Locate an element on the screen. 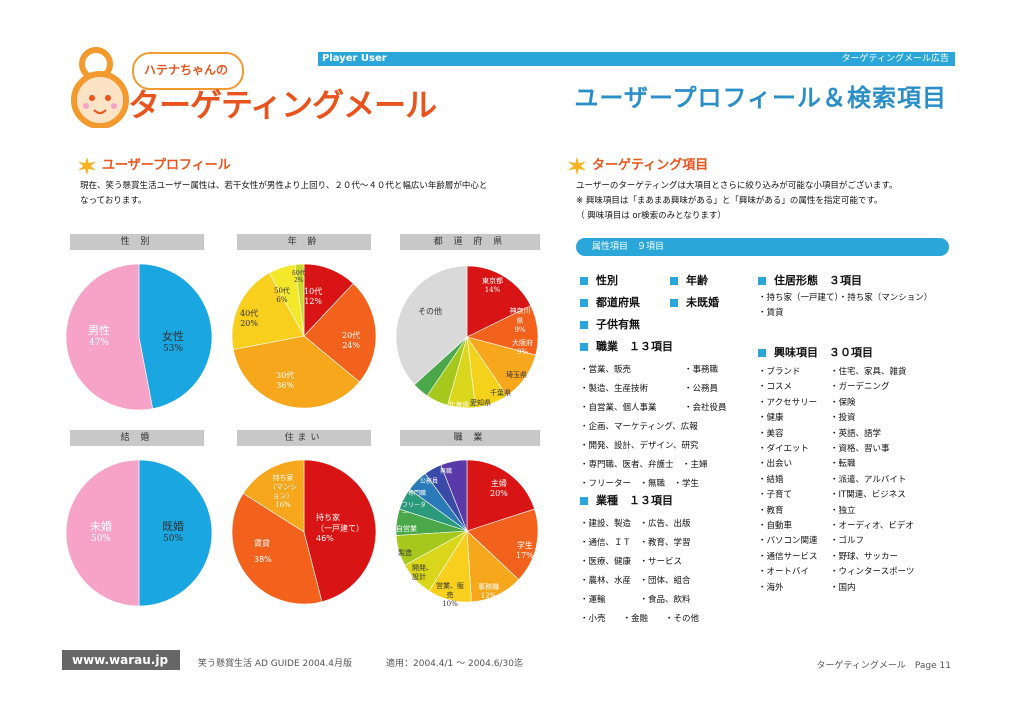 The height and width of the screenshot is (708, 1023). top-bar-right: ターゲティングメール広告 is located at coordinates (895, 59).